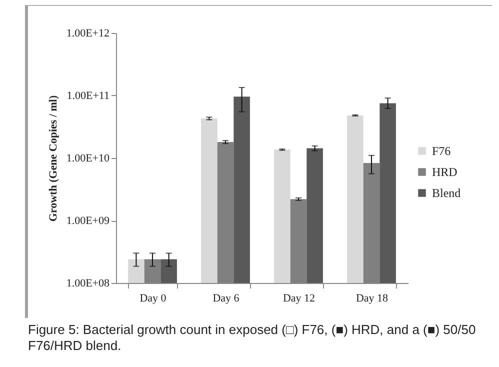 The image size is (499, 367). What do you see at coordinates (88, 284) in the screenshot?
I see `y-tick-label: 1.00E+08` at bounding box center [88, 284].